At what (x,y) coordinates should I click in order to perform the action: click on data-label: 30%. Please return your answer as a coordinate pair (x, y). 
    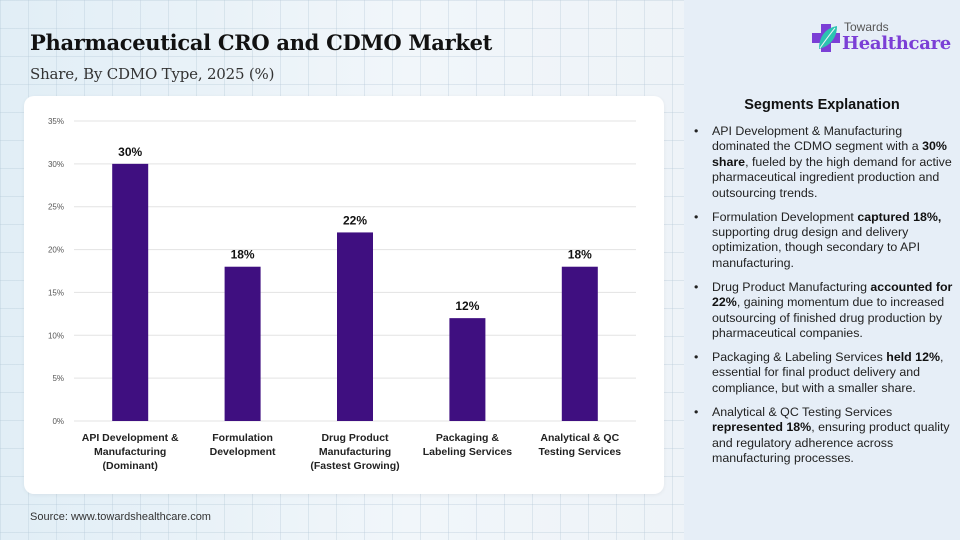
    Looking at the image, I should click on (130, 152).